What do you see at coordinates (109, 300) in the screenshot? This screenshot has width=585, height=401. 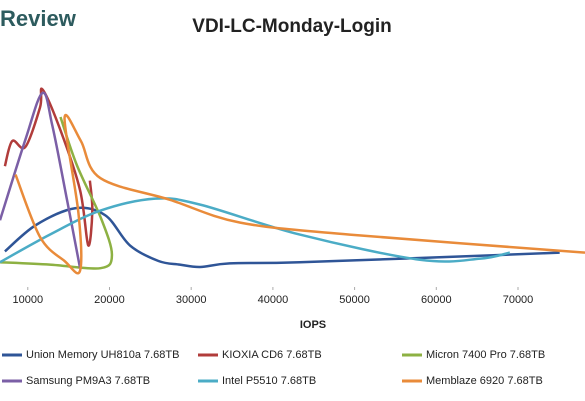 I see `x-tick-label: 20000` at bounding box center [109, 300].